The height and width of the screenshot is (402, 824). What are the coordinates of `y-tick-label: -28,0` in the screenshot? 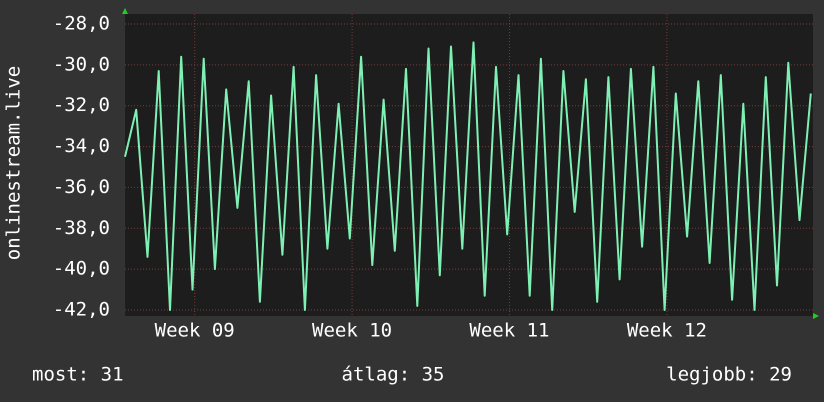 It's located at (81, 24).